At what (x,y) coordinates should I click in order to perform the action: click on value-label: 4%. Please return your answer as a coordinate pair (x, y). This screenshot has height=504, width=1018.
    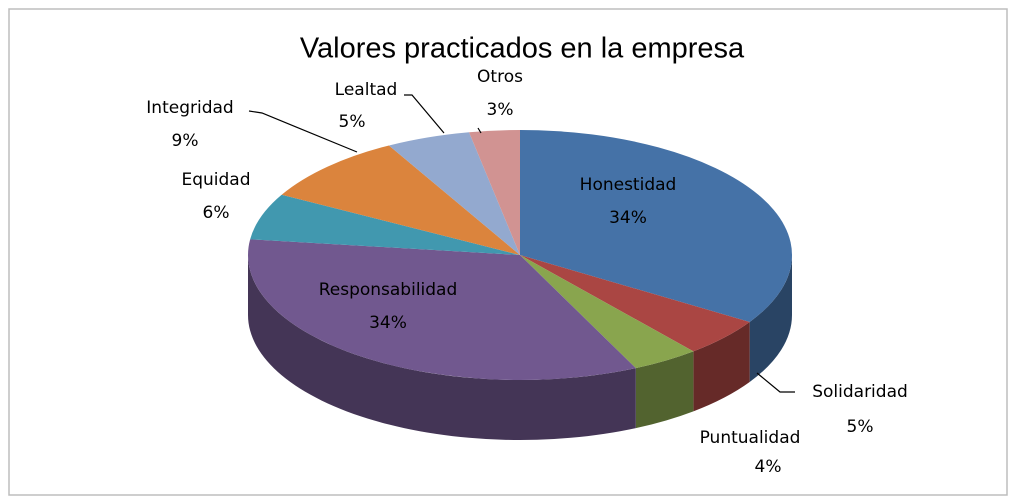
    Looking at the image, I should click on (768, 467).